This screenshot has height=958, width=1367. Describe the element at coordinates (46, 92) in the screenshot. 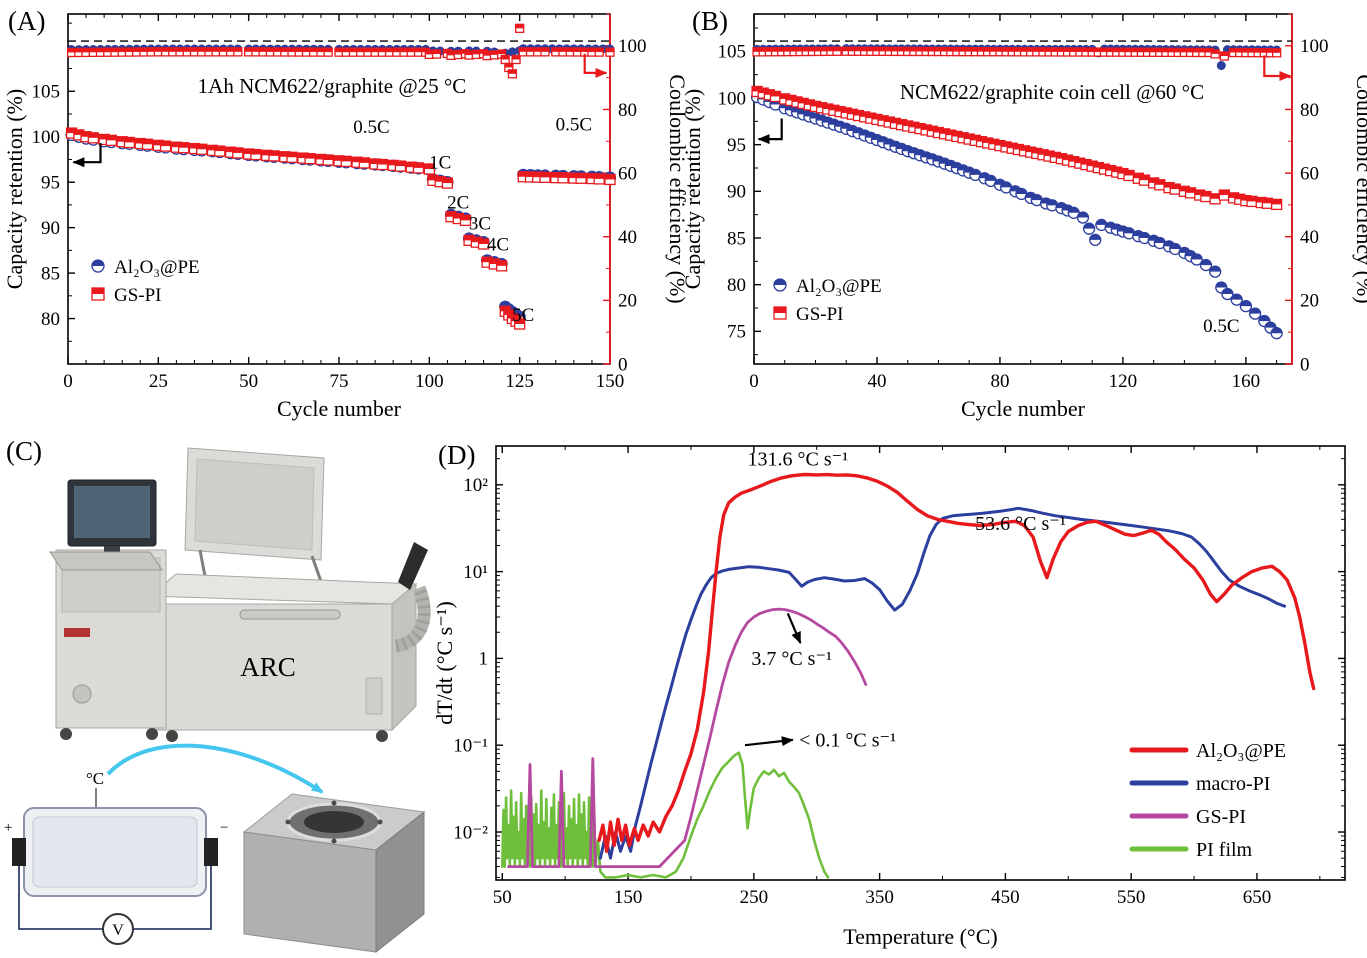

I see `svg-text: 105` at that location.